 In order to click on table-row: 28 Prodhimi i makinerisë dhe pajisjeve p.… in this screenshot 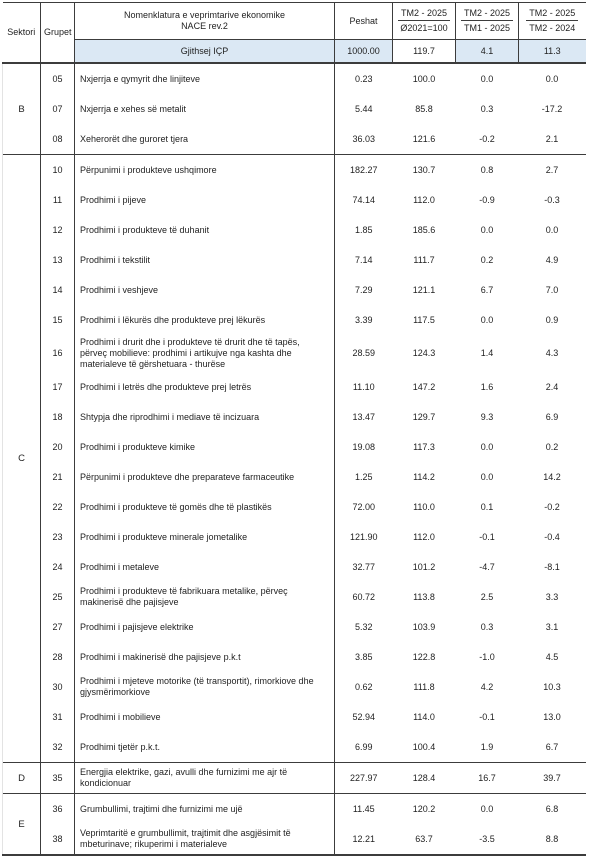, I will do `click(294, 657)`.